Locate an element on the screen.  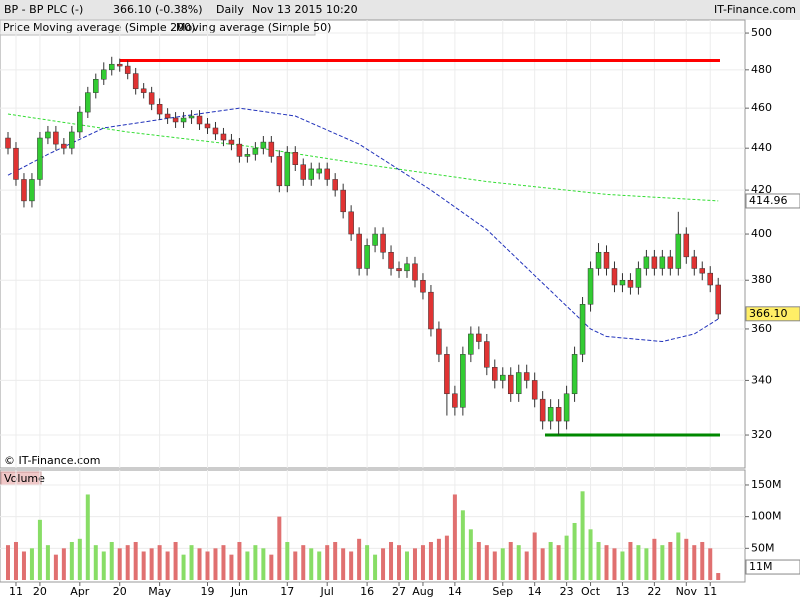
x-tick-label: Jul is located at coordinates (327, 591).